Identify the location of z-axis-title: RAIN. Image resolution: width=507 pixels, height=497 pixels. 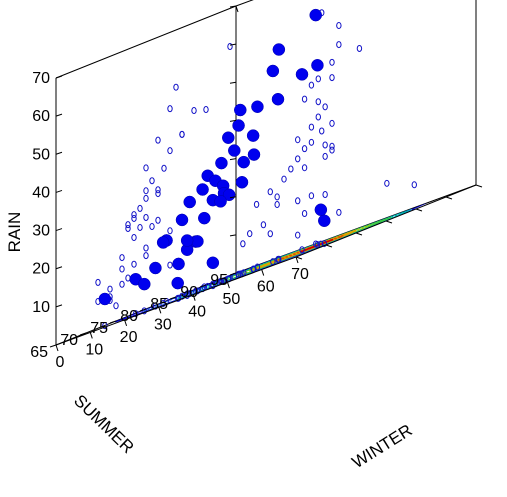
(14, 232).